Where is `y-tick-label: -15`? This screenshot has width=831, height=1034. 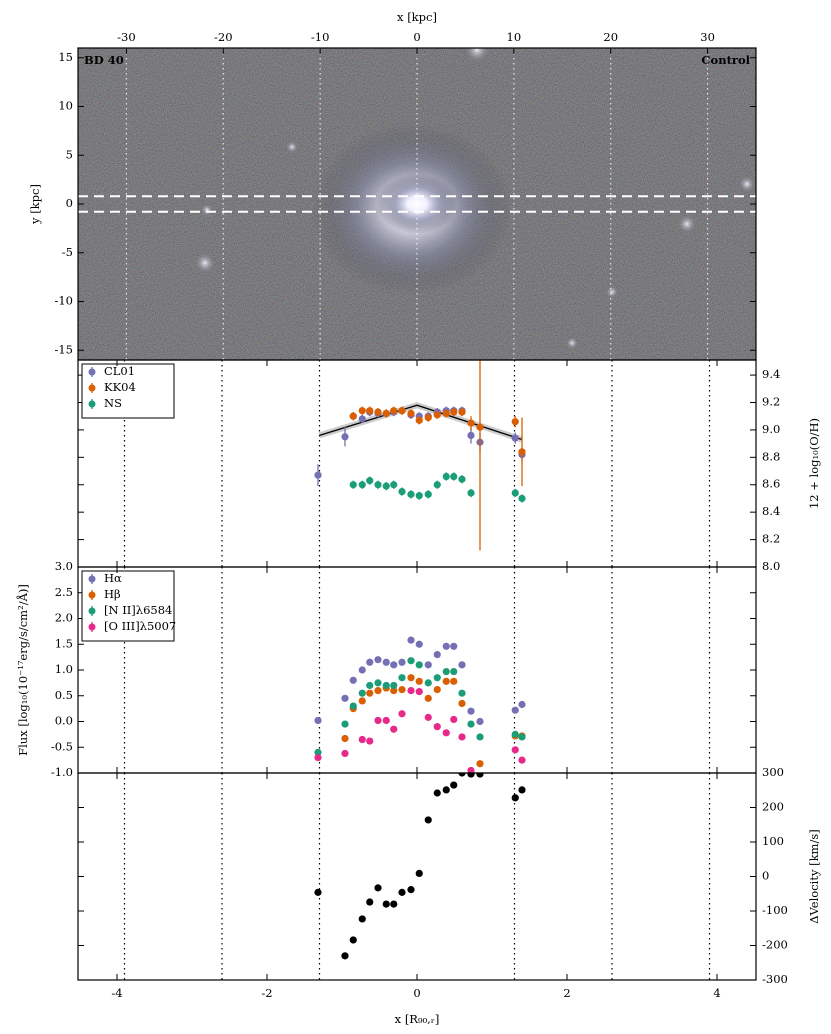 y-tick-label: -15 is located at coordinates (63, 349).